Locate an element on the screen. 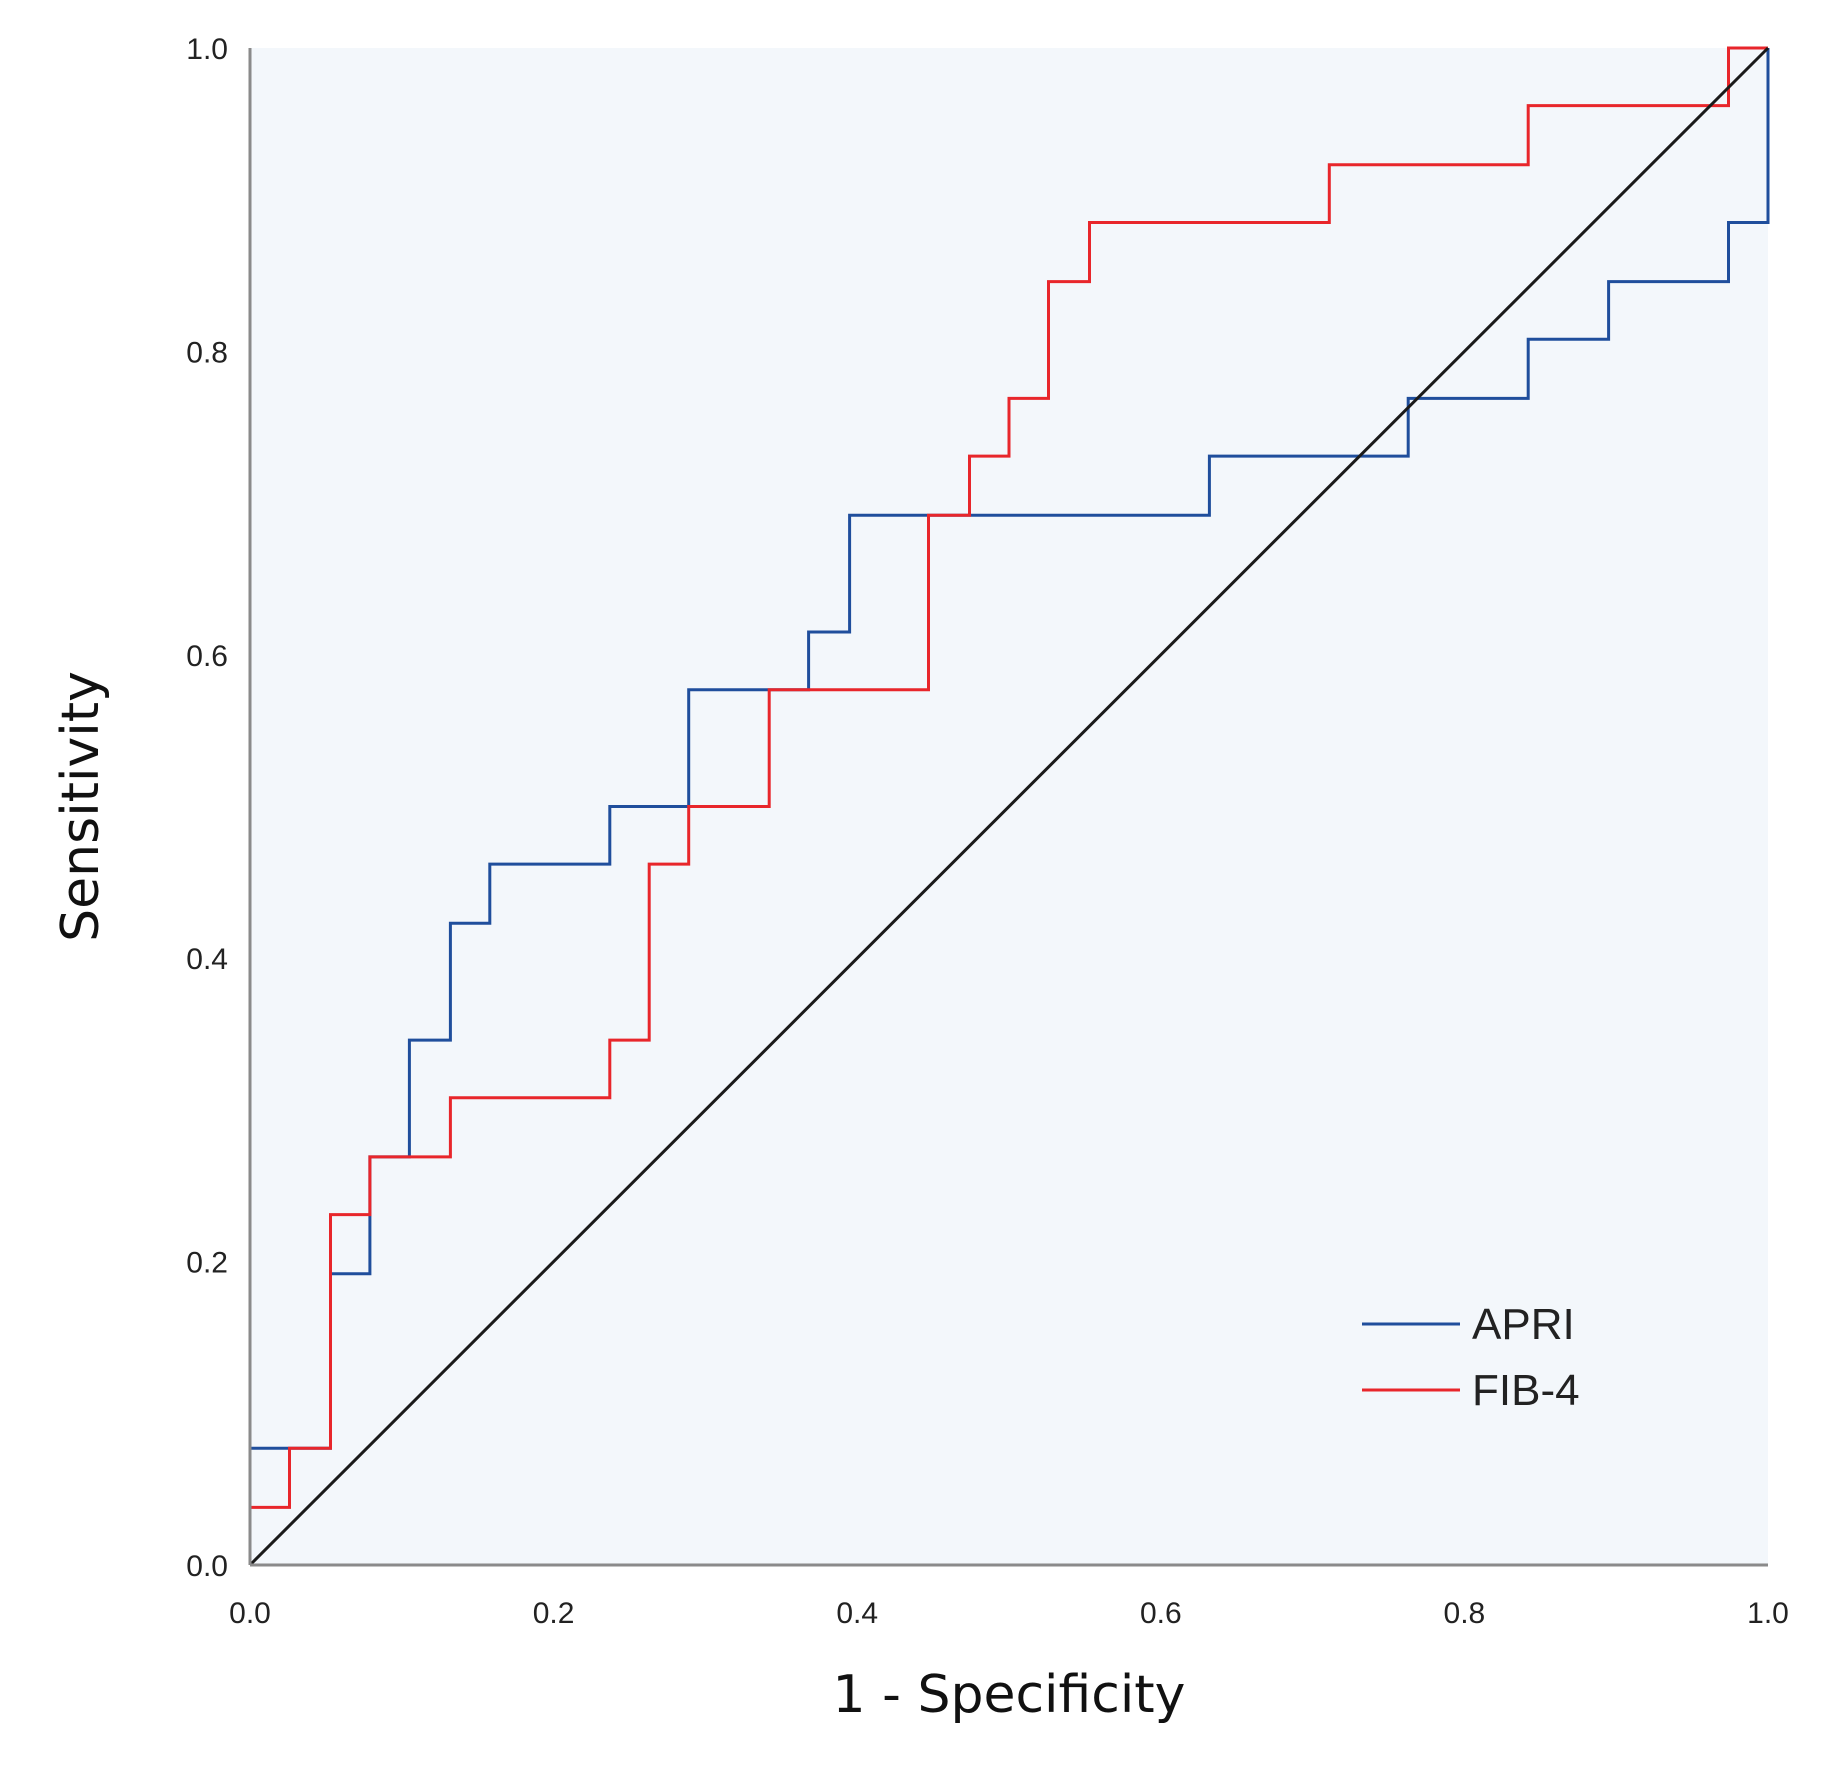 This screenshot has height=1781, width=1830. legend-label-apri: APRI is located at coordinates (1523, 1324).